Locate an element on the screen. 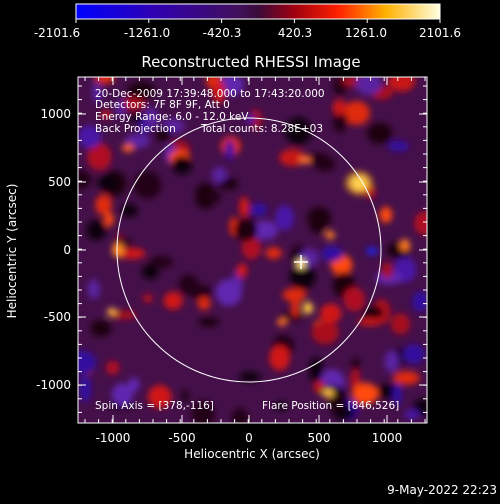 Image resolution: width=500 pixels, height=504 pixels. y-axis-label: Heliocentric Y (arcsec) is located at coordinates (12, 251).